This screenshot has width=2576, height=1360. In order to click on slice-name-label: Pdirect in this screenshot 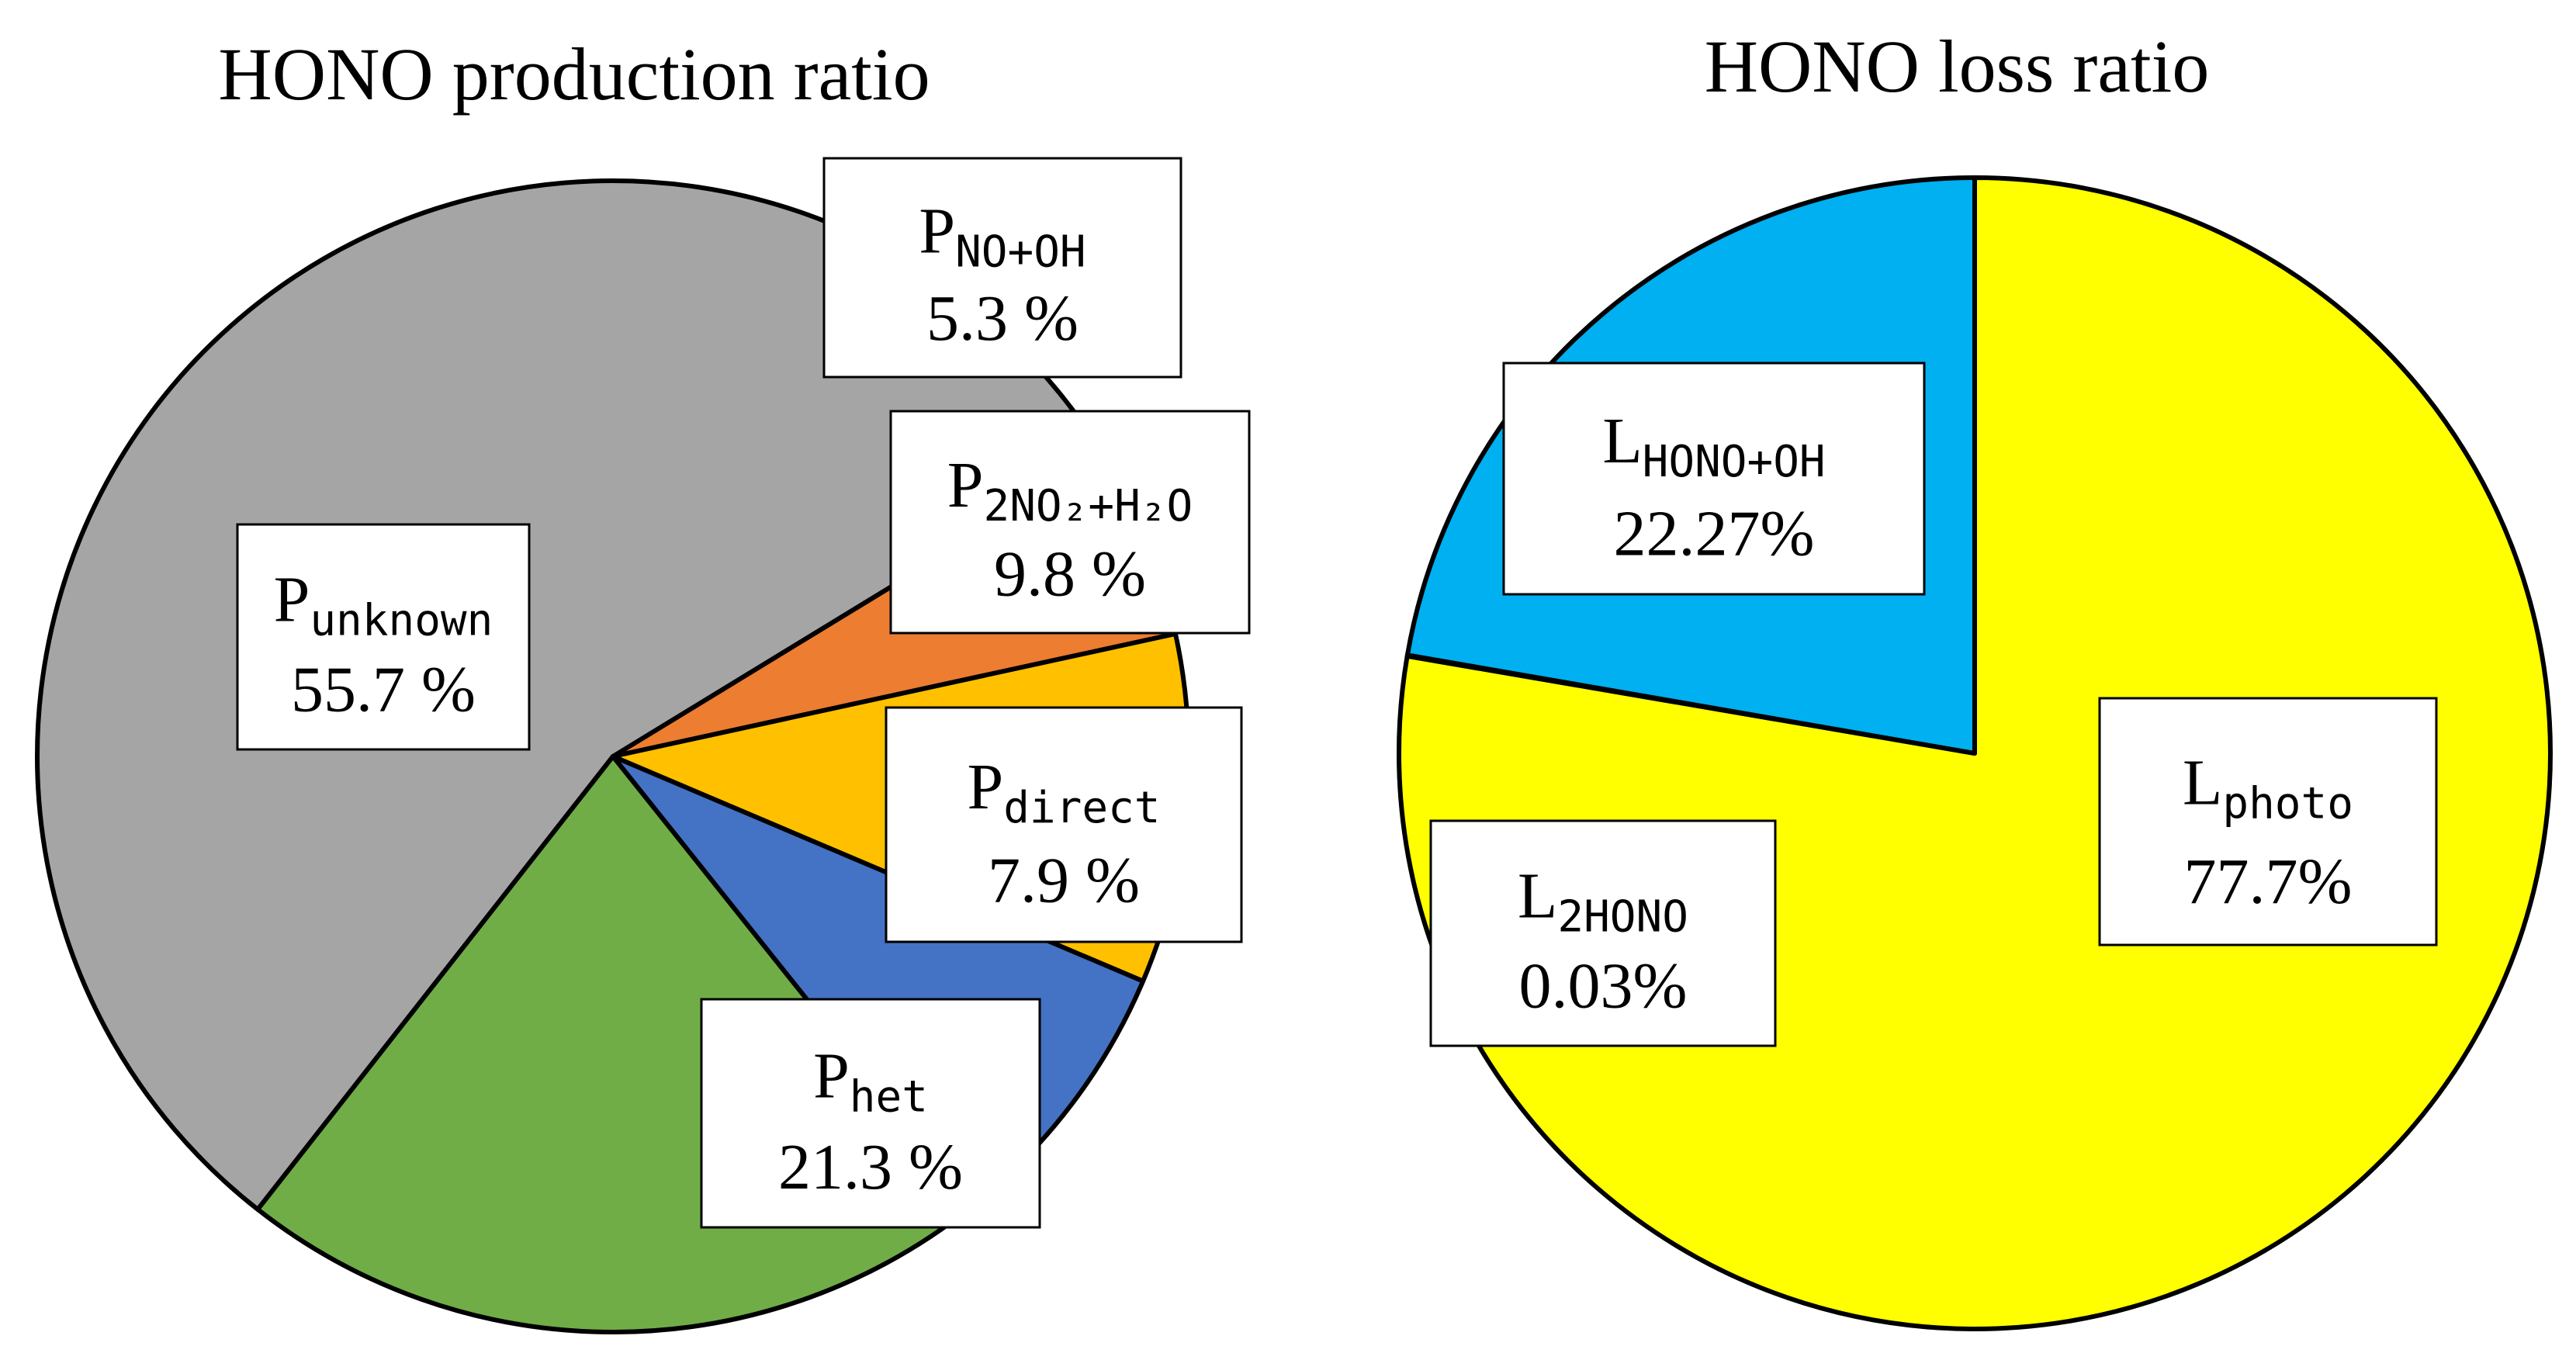, I will do `click(1063, 792)`.